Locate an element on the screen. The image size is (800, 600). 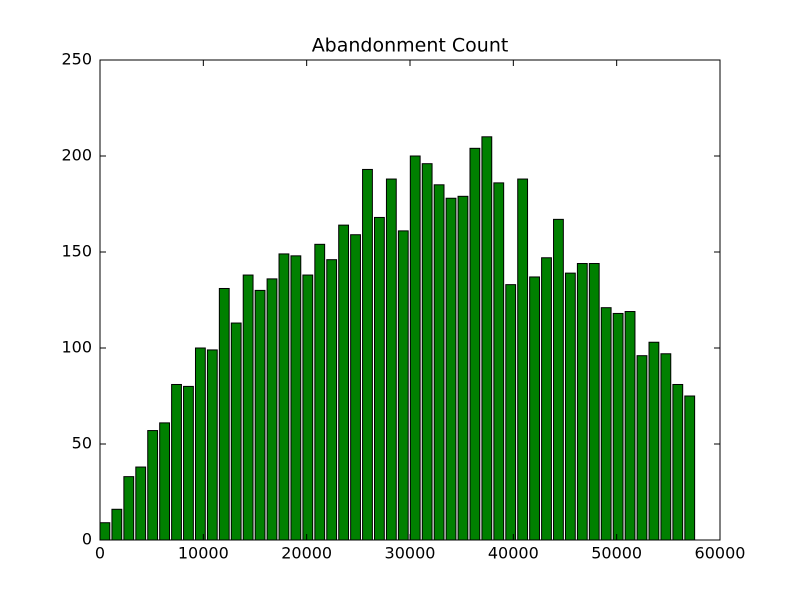
chart-title: Abandonment Count is located at coordinates (410, 46).